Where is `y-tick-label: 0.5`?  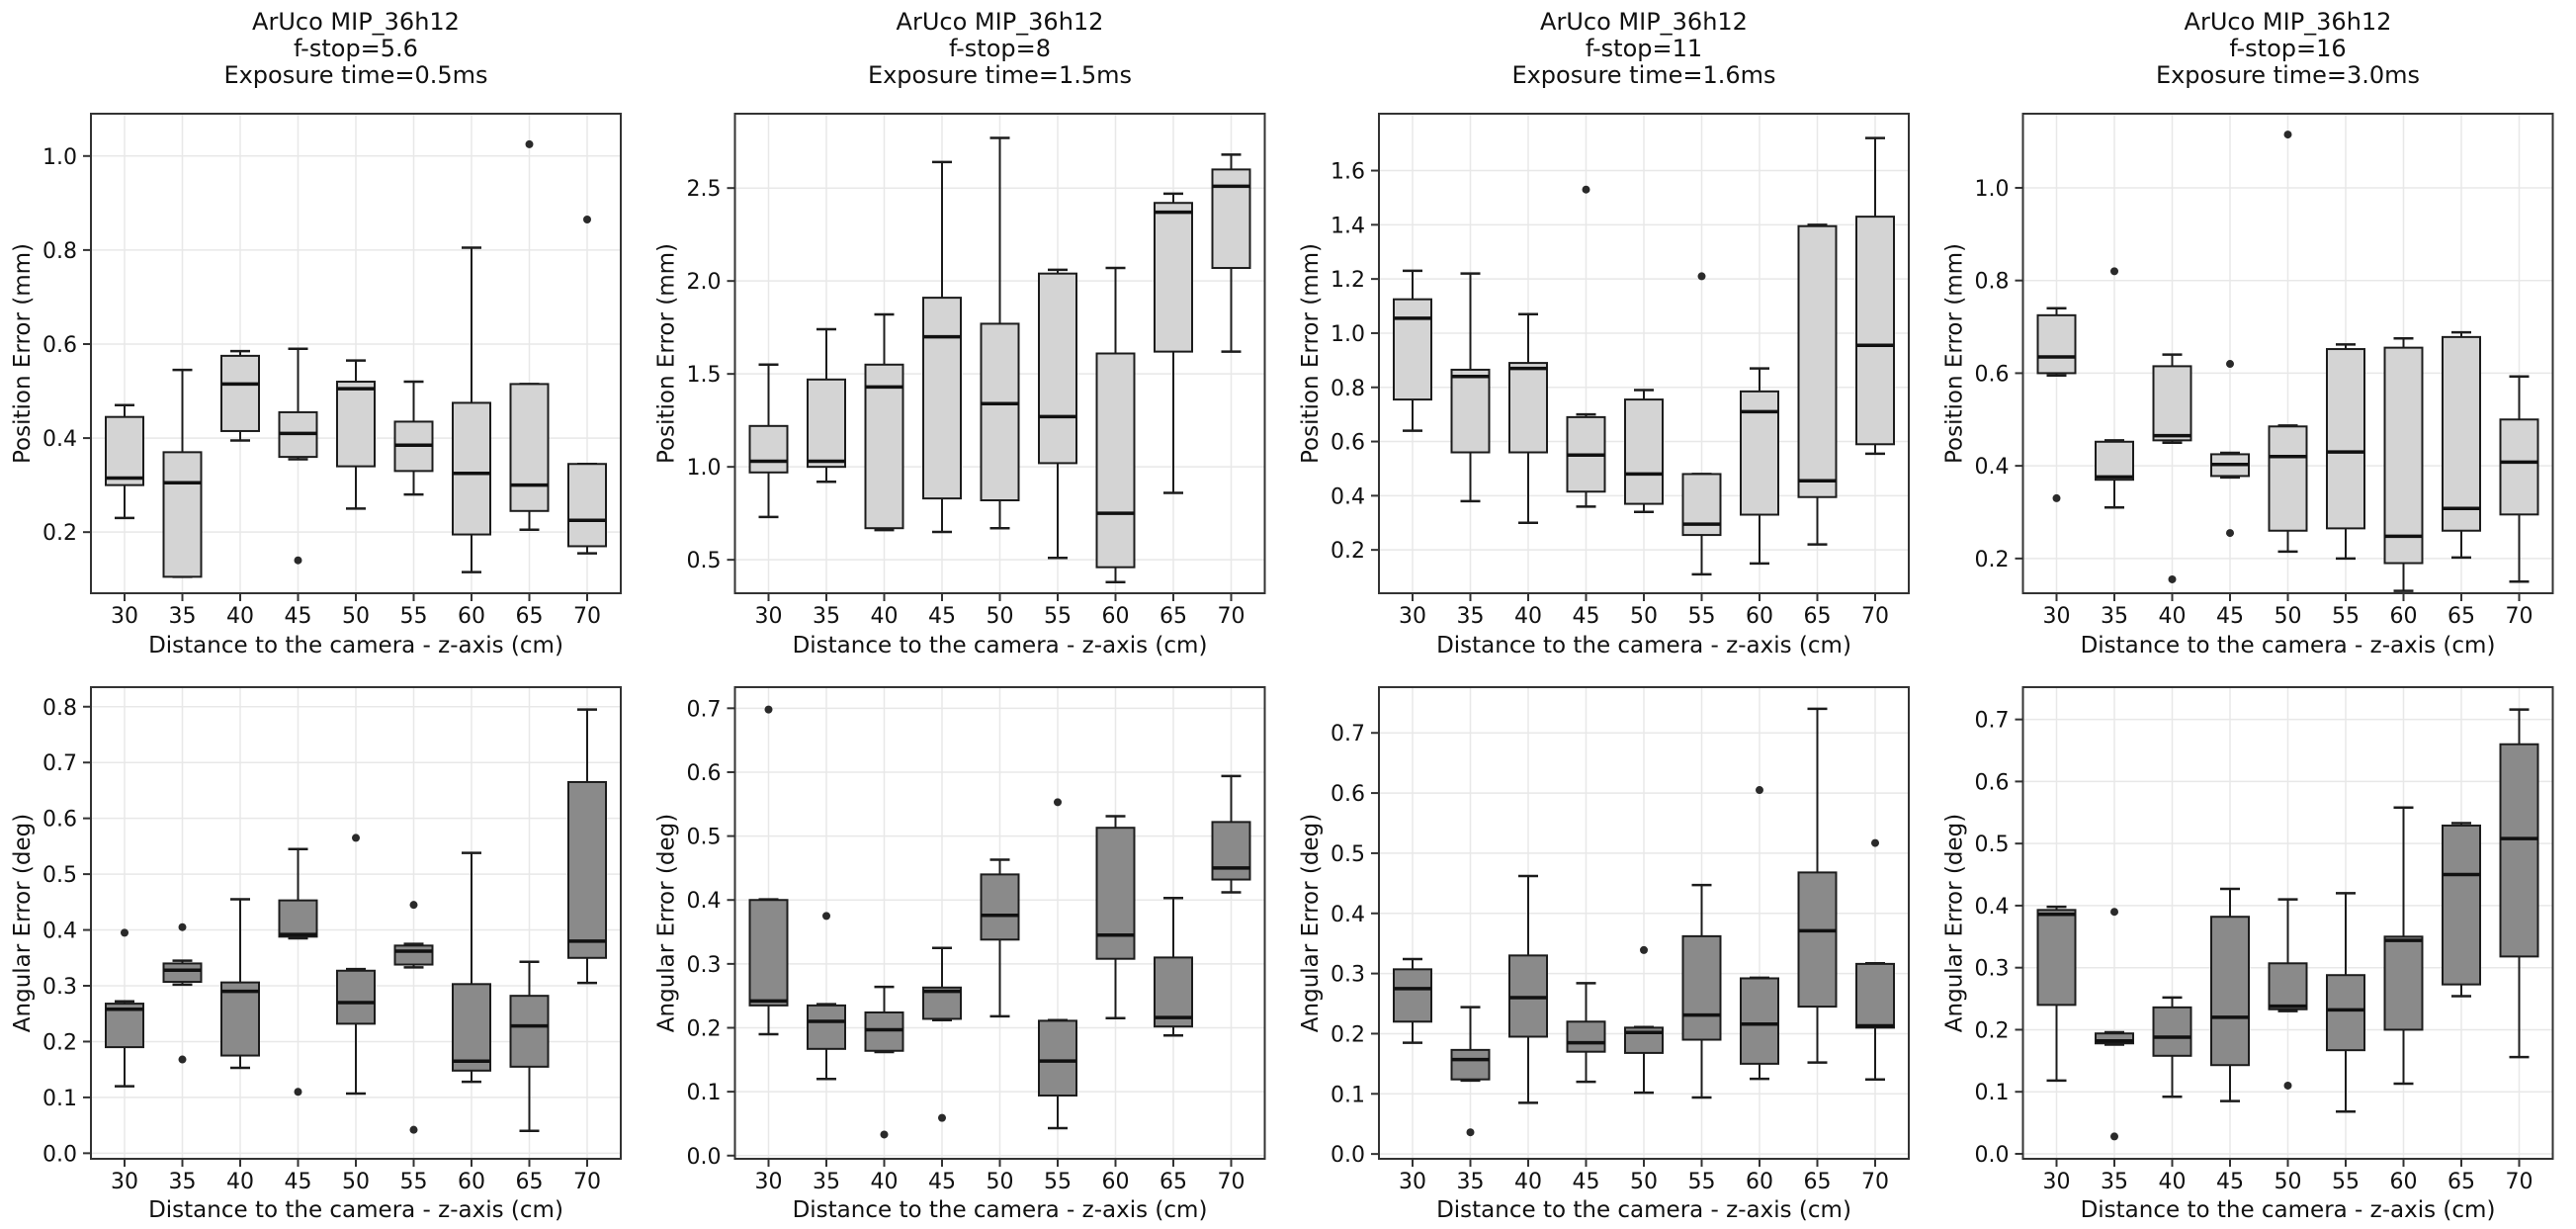
y-tick-label: 0.5 is located at coordinates (1348, 854).